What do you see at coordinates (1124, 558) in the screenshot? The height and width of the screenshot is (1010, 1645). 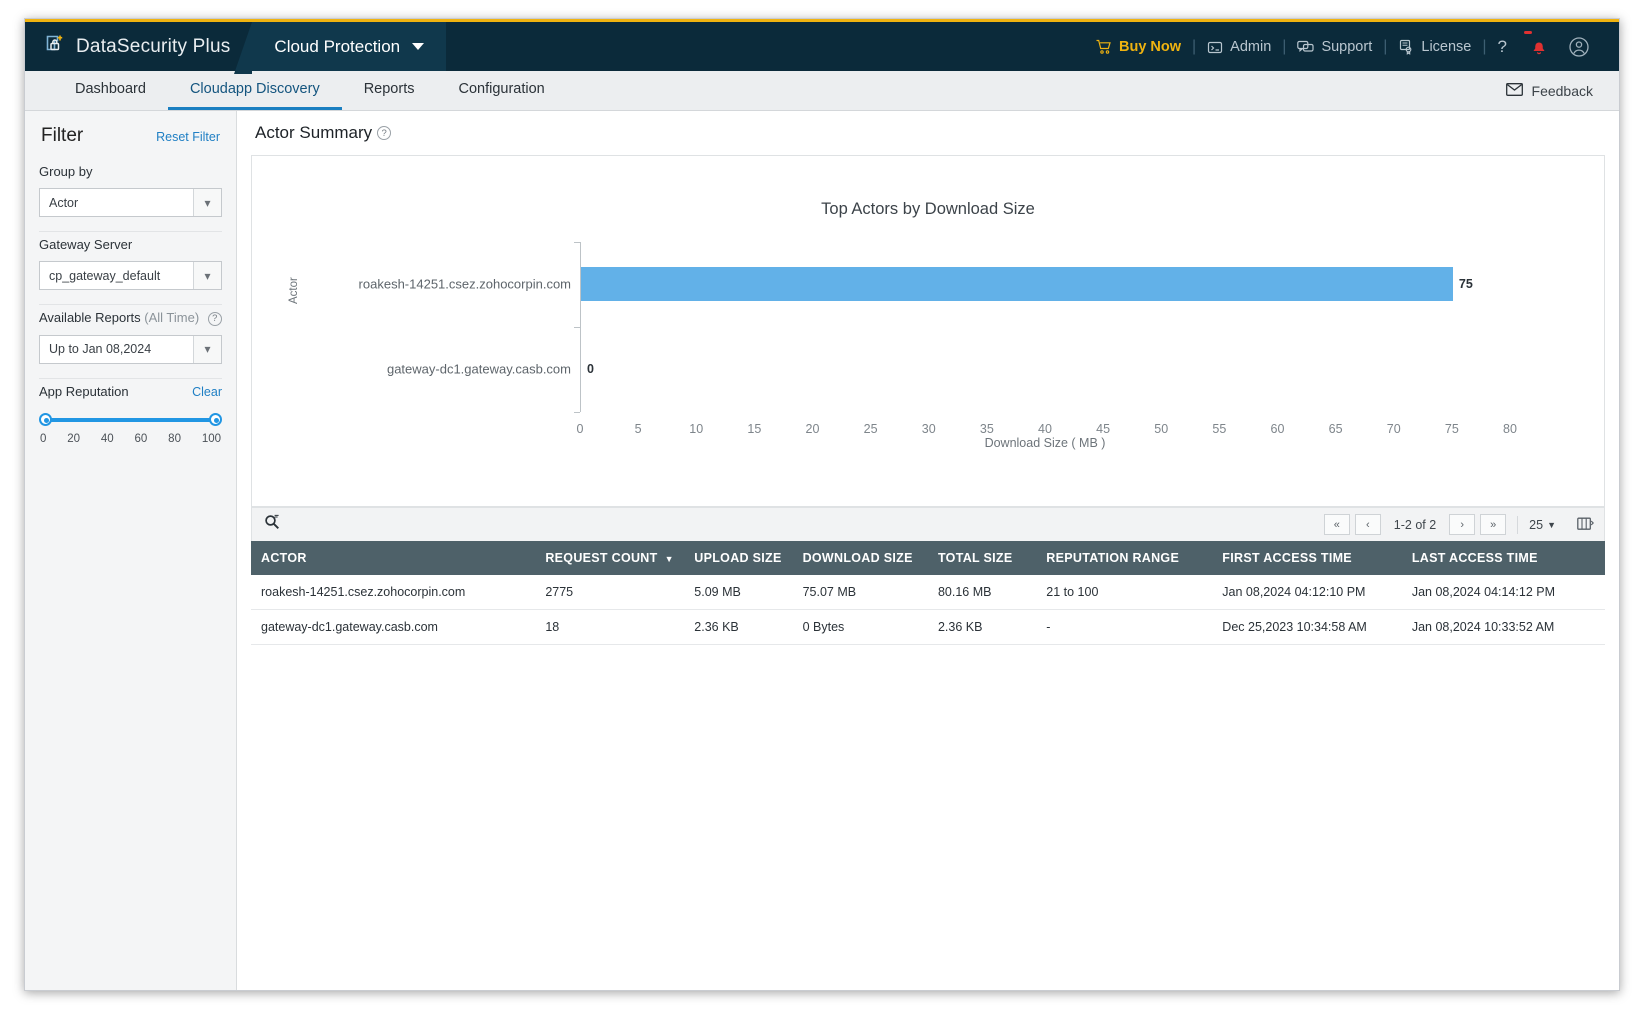 I see `column-header-reputation-range: REPUTATION RANGE` at bounding box center [1124, 558].